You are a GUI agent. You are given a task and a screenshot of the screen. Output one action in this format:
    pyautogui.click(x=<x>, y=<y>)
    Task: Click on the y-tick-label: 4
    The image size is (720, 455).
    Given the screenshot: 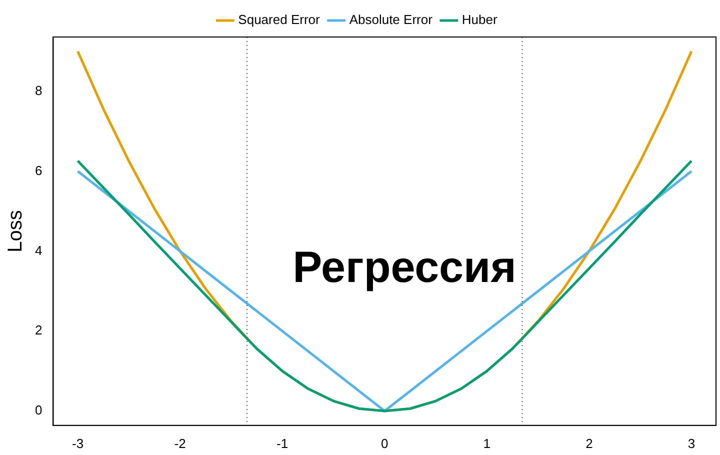 What is the action you would take?
    pyautogui.click(x=38, y=250)
    